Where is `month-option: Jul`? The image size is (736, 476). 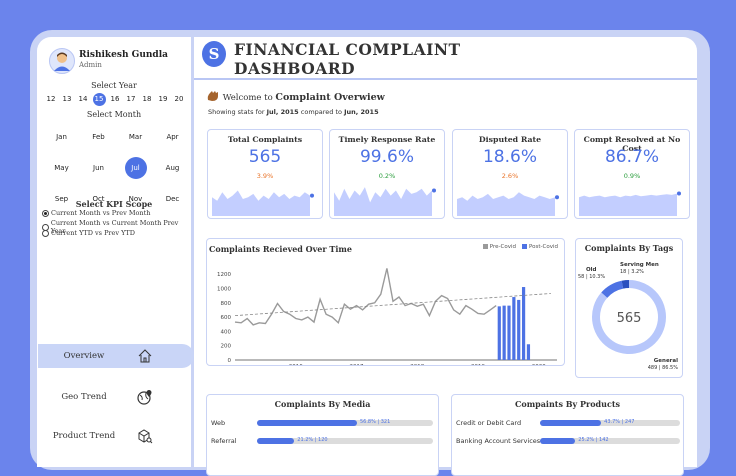
month-option: Jul is located at coordinates (135, 168).